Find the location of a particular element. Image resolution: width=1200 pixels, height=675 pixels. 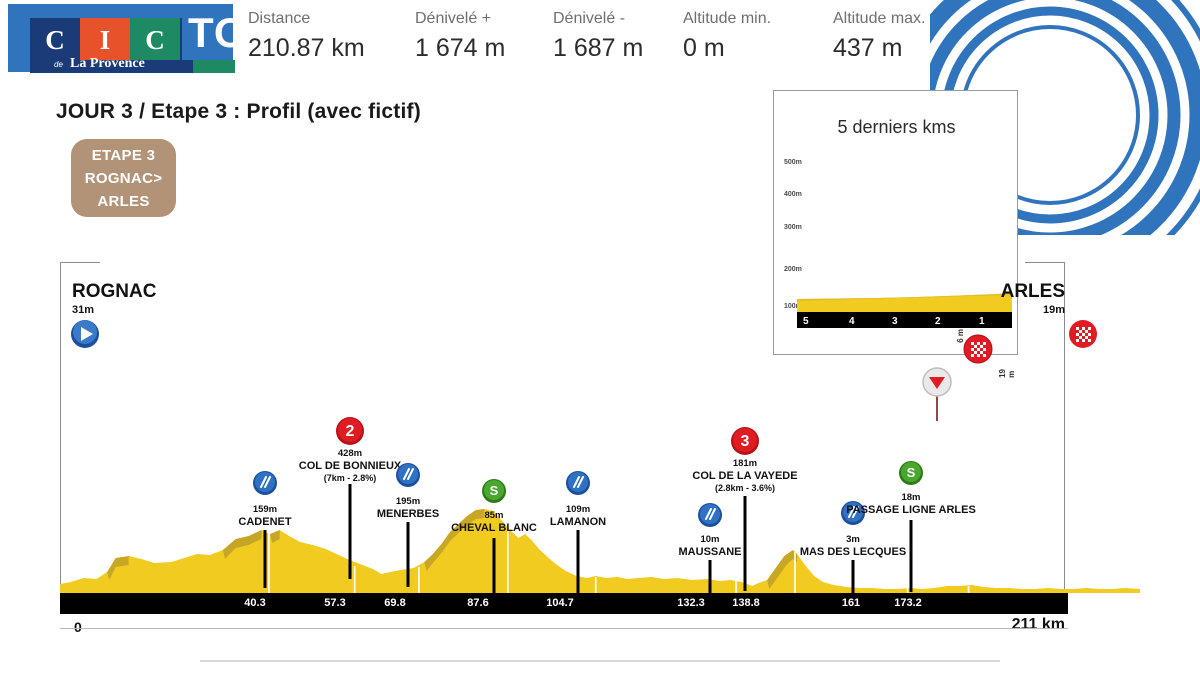

poi-icon: 2 is located at coordinates (350, 433).